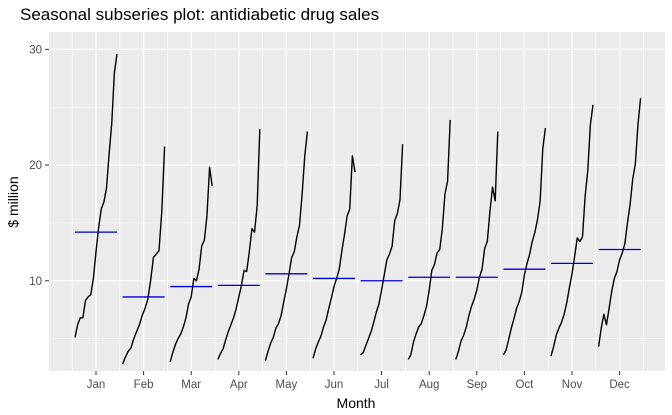  Describe the element at coordinates (619, 385) in the screenshot. I see `x-tick-label-dec: Dec` at that location.